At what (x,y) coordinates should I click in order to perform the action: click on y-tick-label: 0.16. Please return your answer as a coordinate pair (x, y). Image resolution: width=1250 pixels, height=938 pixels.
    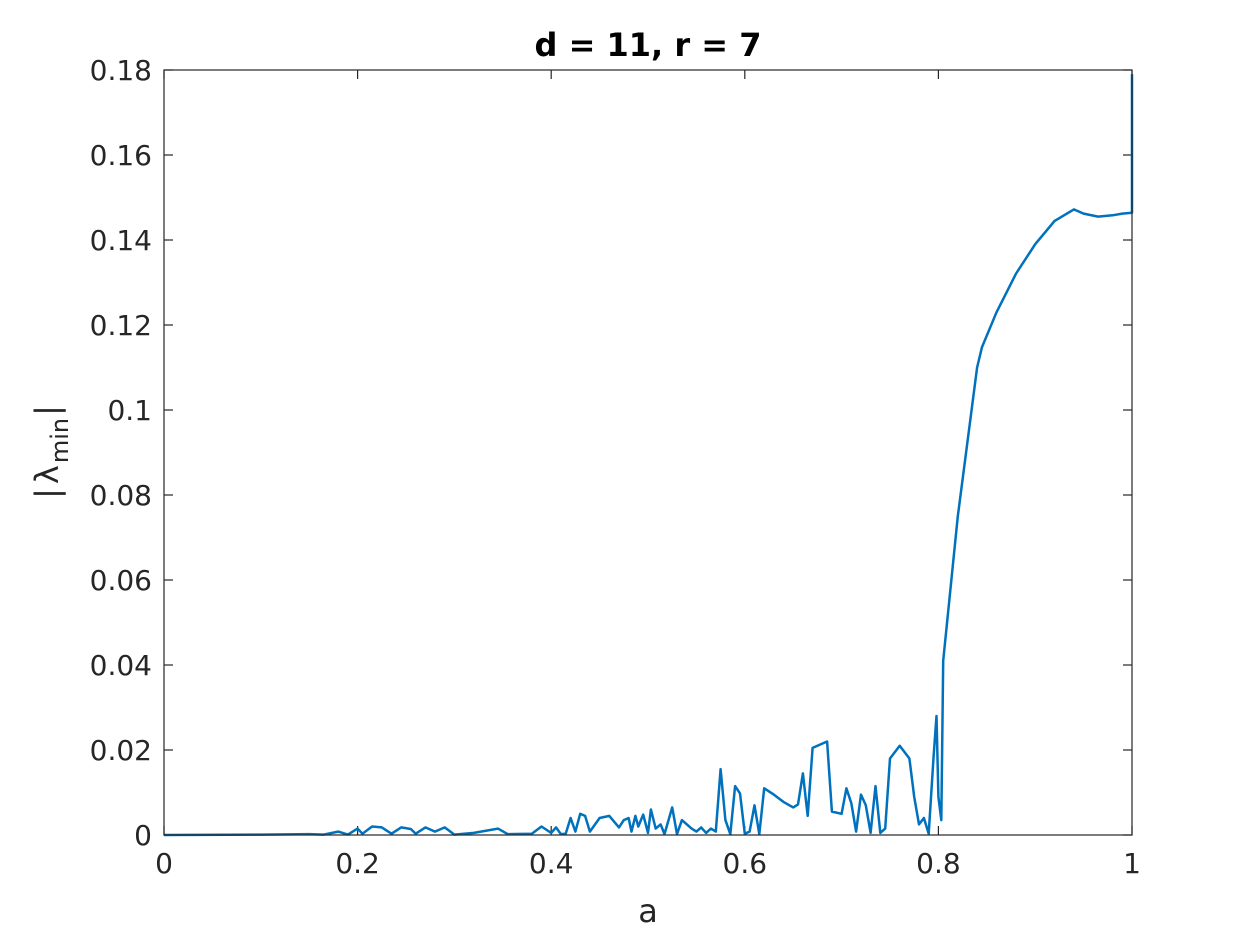
    Looking at the image, I should click on (121, 155).